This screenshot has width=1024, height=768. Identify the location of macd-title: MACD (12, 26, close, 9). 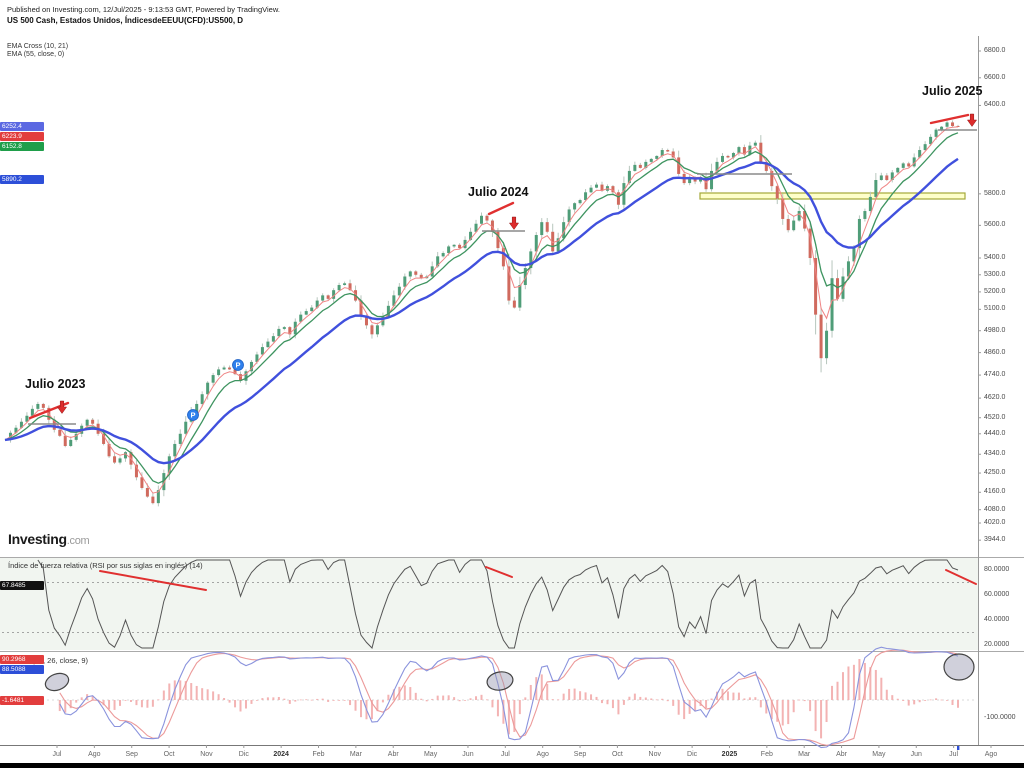
(48, 660).